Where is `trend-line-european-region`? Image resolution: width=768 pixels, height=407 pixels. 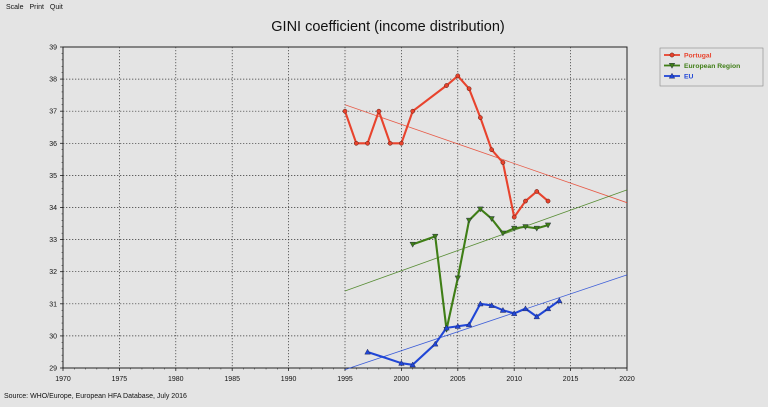 trend-line-european-region is located at coordinates (486, 240).